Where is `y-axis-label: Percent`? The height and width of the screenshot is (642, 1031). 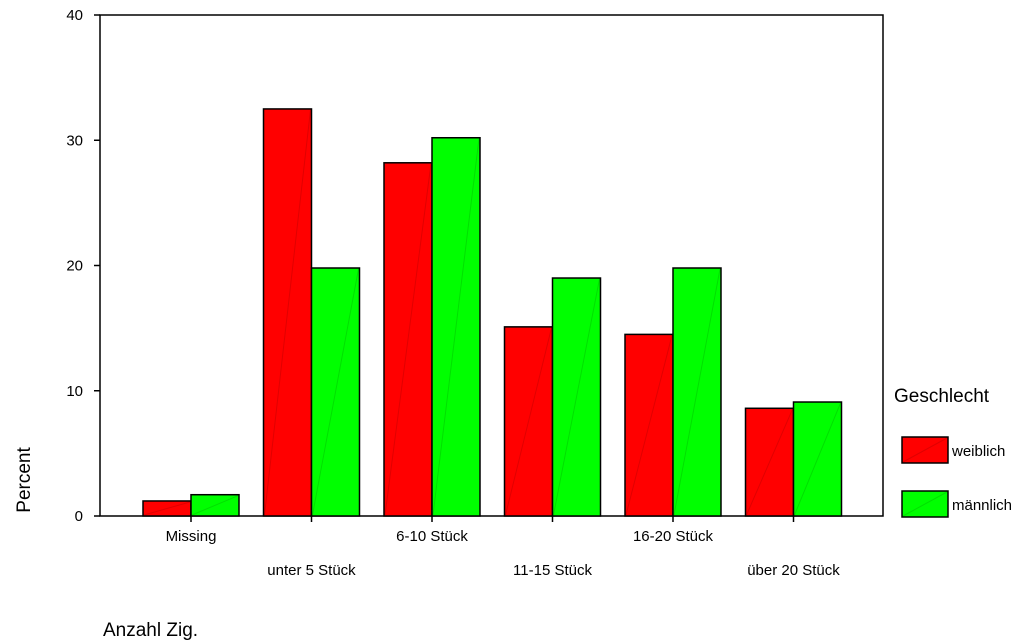 y-axis-label: Percent is located at coordinates (24, 480).